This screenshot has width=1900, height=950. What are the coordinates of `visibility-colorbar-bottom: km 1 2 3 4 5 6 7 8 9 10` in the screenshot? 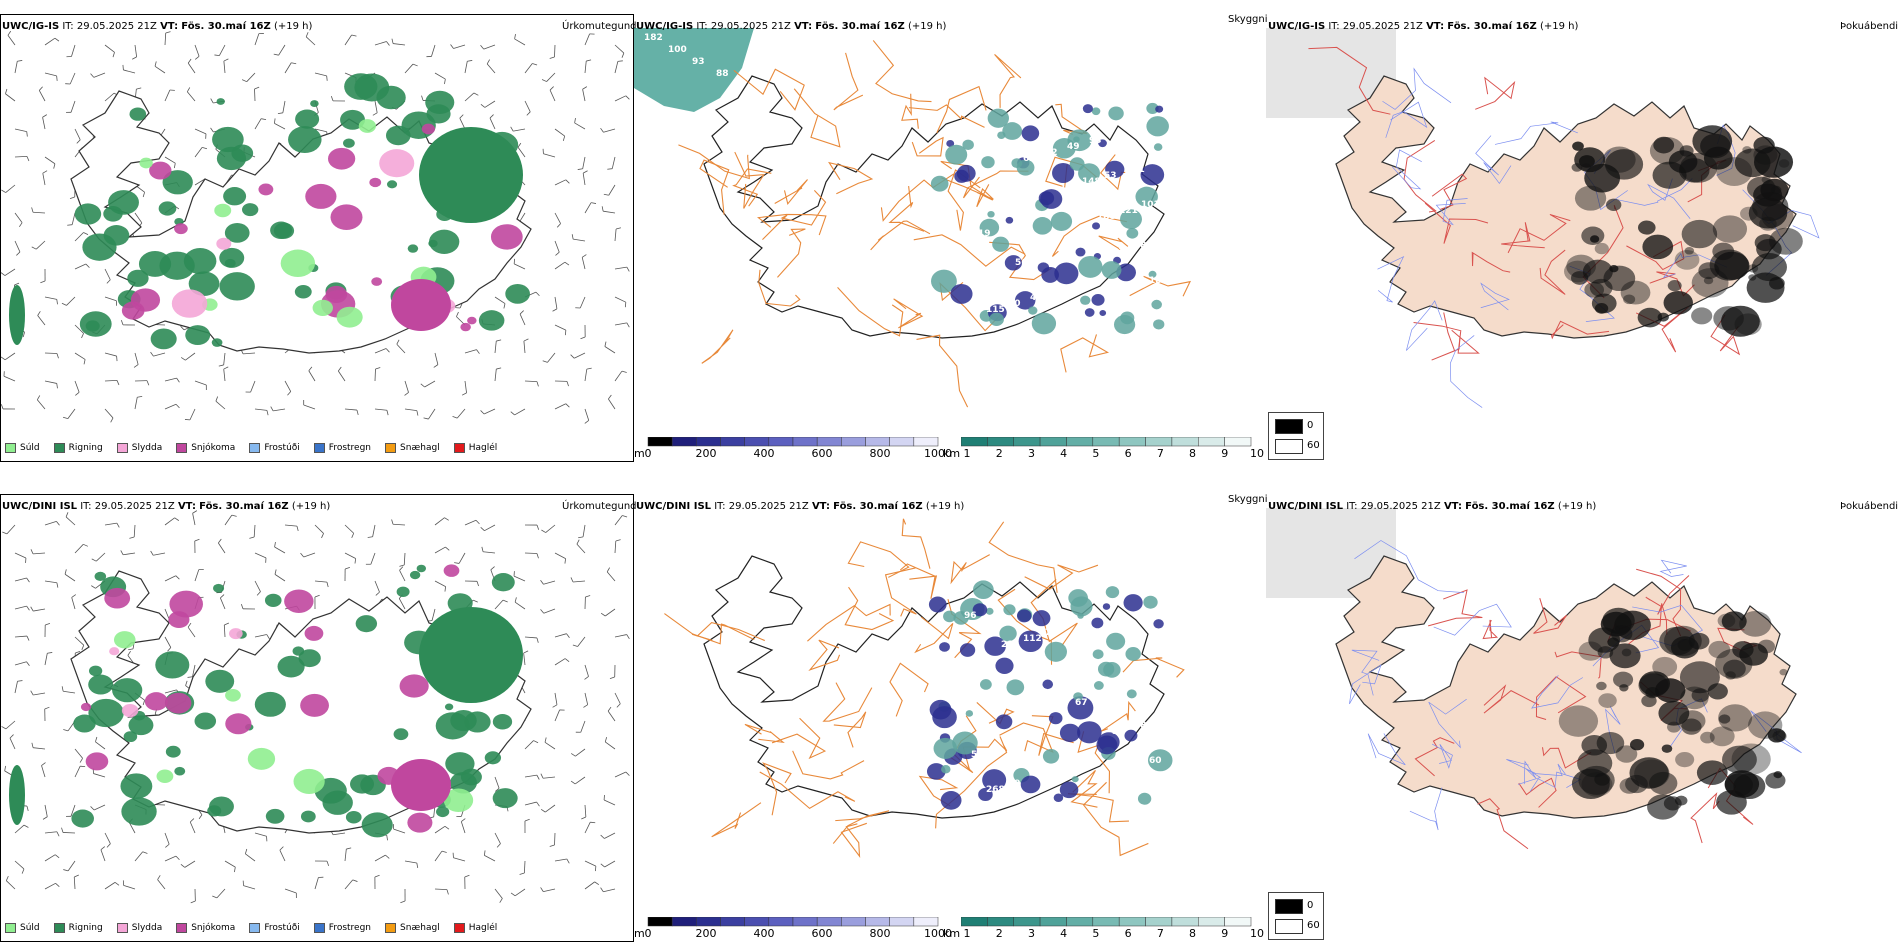 It's located at (1104, 929).